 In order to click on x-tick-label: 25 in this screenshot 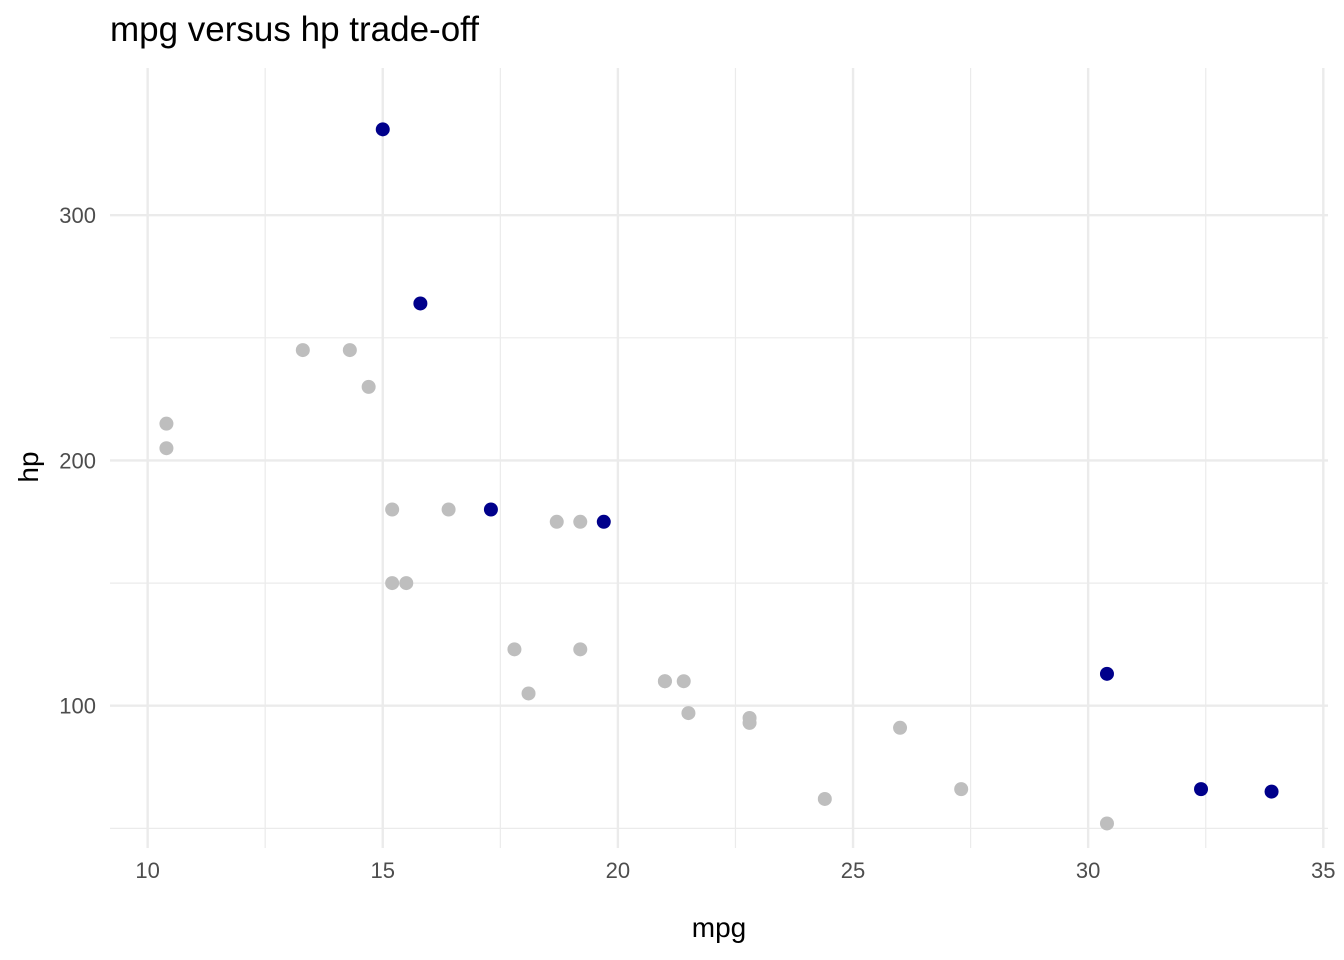, I will do `click(853, 870)`.